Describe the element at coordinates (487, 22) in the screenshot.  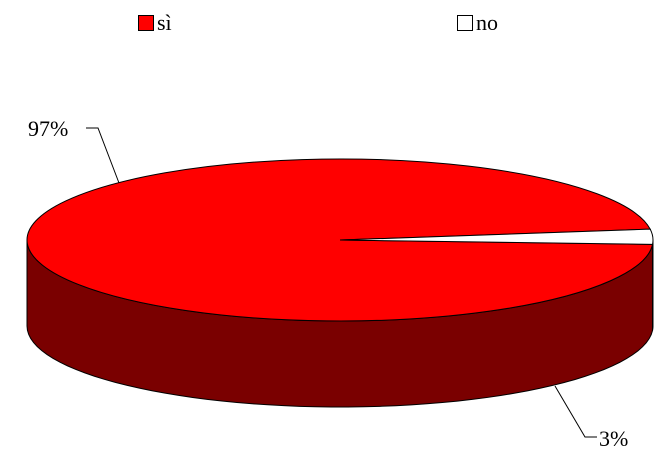
I see `legend-label-no: no` at that location.